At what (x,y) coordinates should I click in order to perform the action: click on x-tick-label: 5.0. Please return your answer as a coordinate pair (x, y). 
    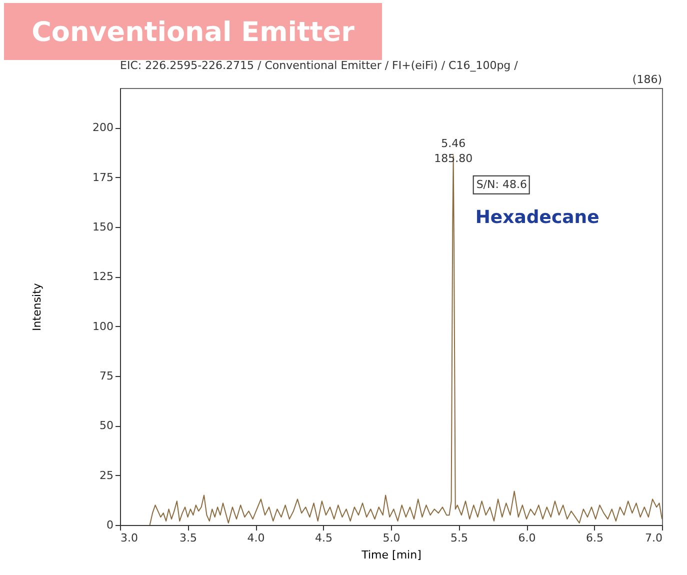
    Looking at the image, I should click on (391, 538).